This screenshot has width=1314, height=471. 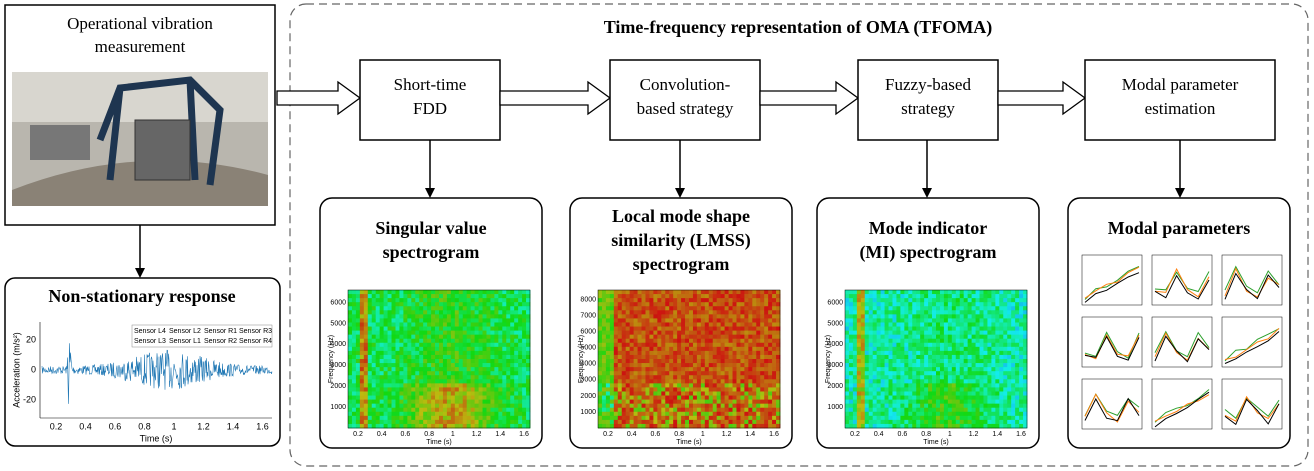 I want to click on arrow-head, so click(x=927, y=193).